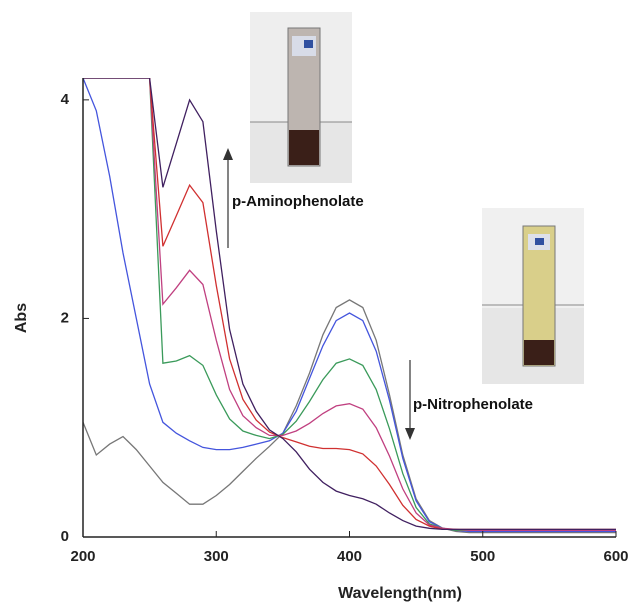  Describe the element at coordinates (21, 318) in the screenshot. I see `y-axis-label: Abs` at that location.